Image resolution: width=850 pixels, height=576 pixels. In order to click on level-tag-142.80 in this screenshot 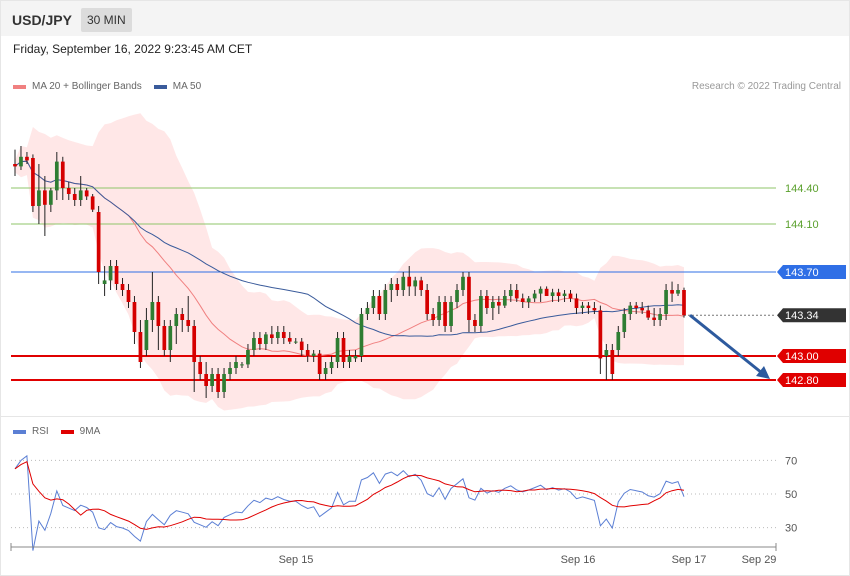, I will do `click(811, 380)`.